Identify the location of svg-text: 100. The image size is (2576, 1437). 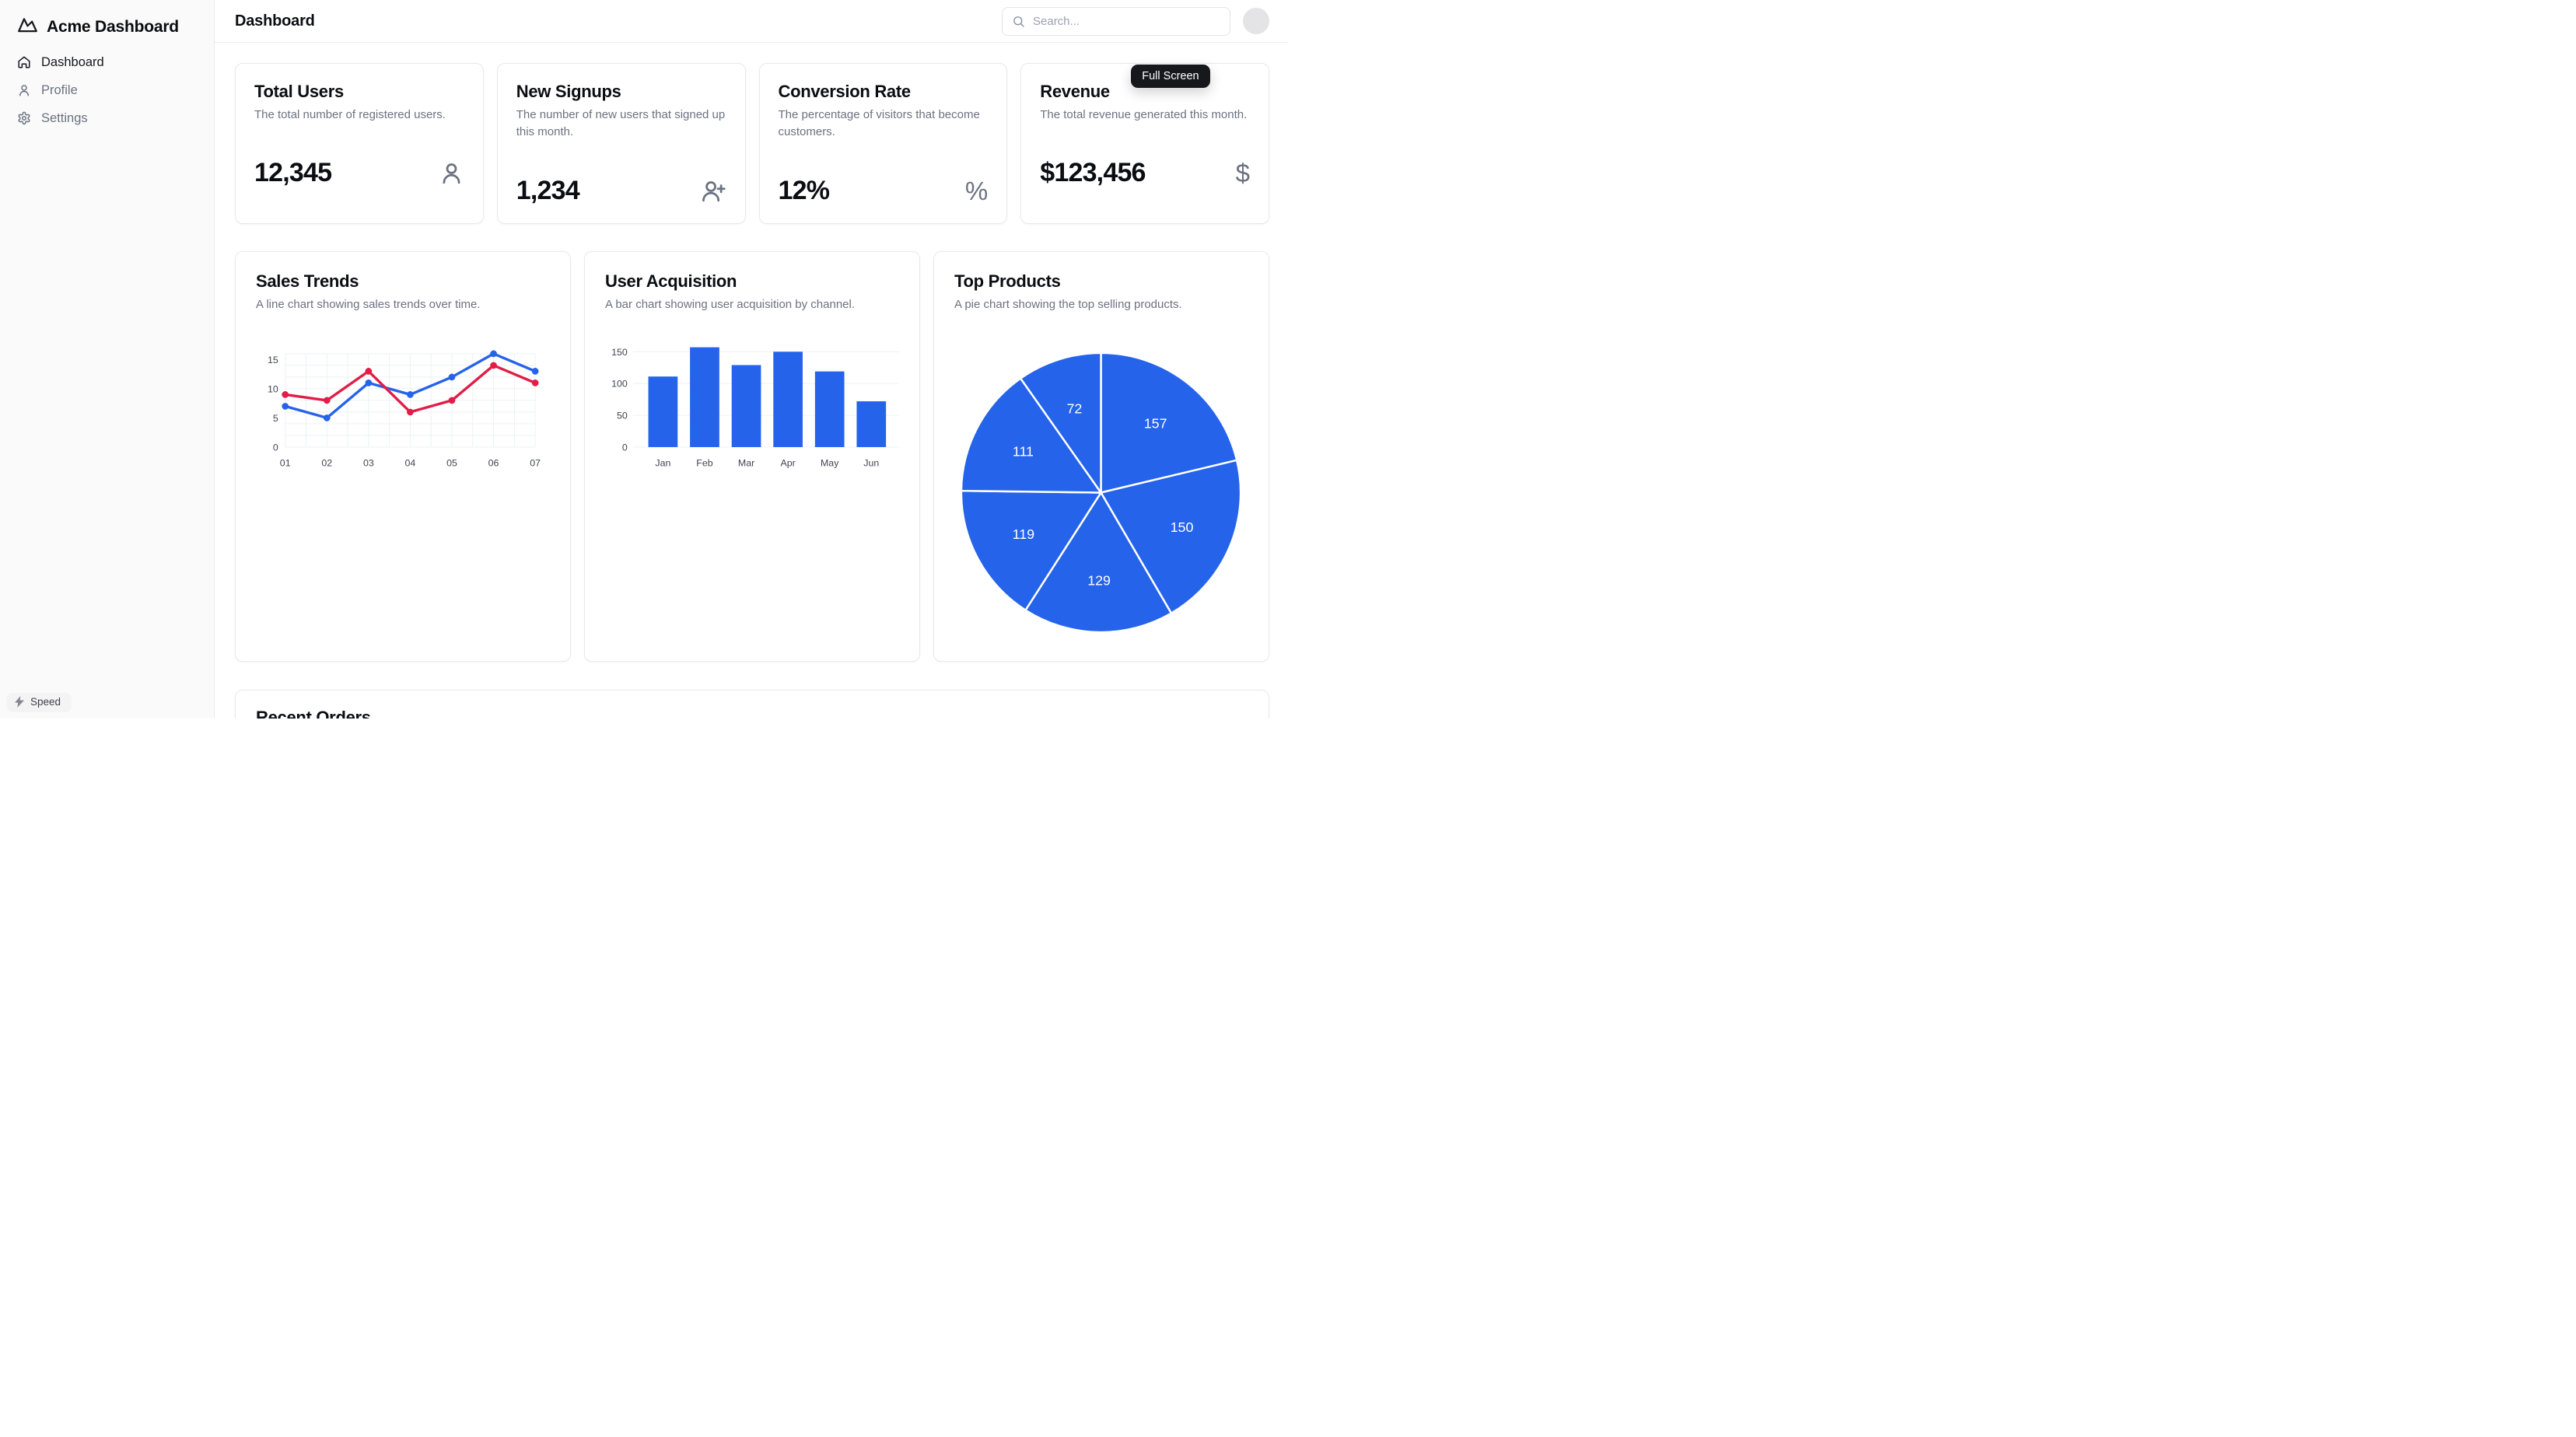
(620, 384).